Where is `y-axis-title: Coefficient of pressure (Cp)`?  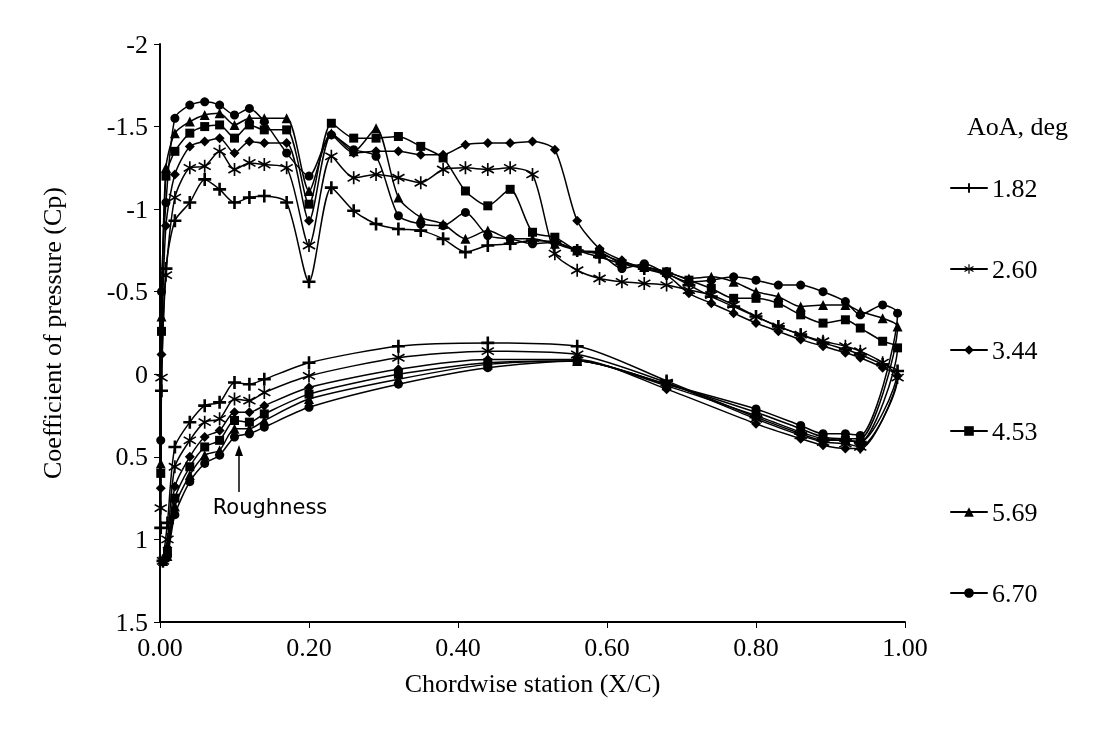 y-axis-title: Coefficient of pressure (Cp) is located at coordinates (52, 333).